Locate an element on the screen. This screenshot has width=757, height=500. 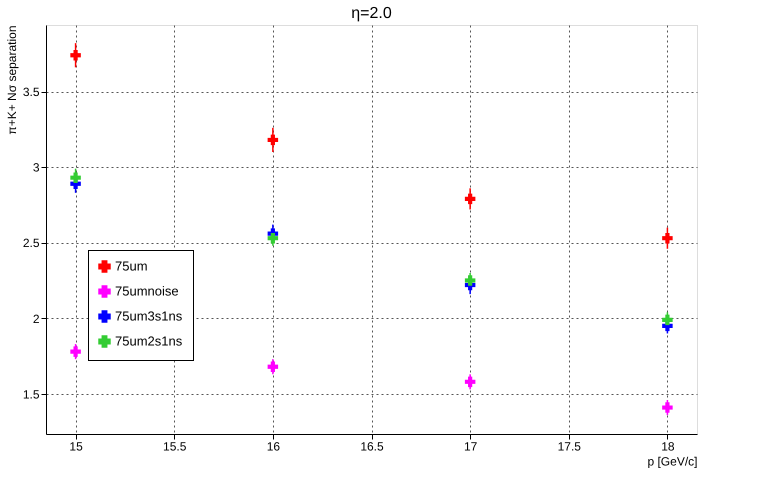
x-tick-label: 15 is located at coordinates (76, 447).